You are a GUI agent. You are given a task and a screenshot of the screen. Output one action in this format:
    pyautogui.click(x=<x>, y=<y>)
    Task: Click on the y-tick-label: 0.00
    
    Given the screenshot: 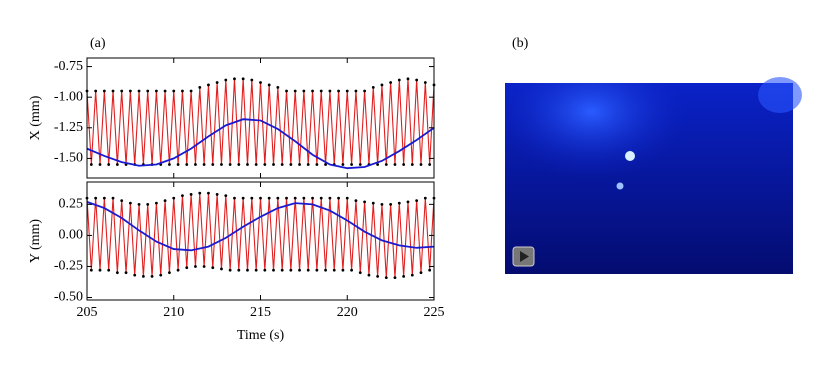 What is the action you would take?
    pyautogui.click(x=71, y=235)
    